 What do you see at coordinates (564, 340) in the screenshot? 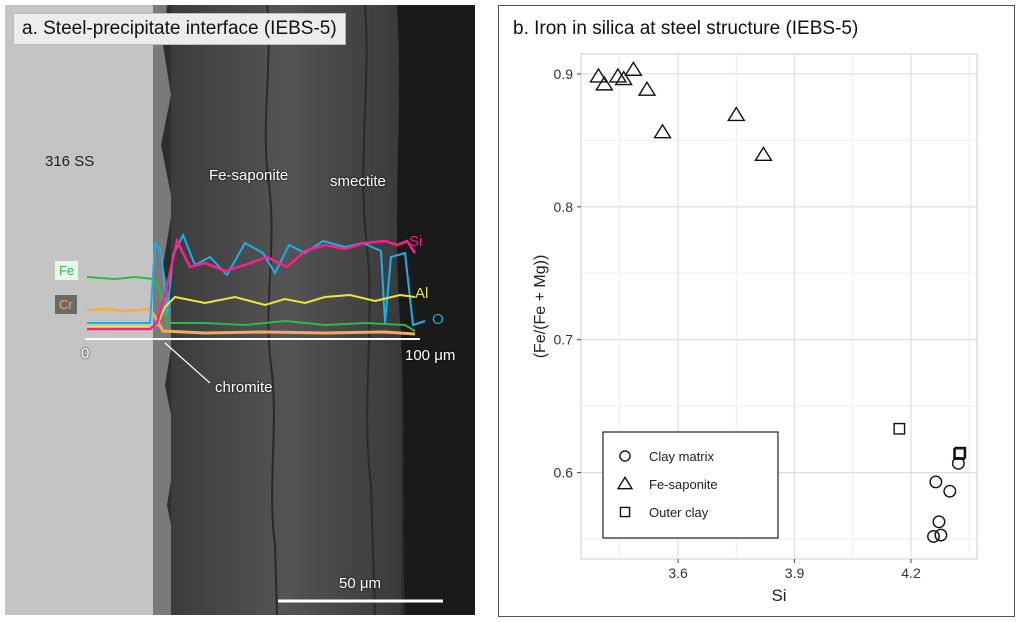
I see `y-tick-label: 0.7` at bounding box center [564, 340].